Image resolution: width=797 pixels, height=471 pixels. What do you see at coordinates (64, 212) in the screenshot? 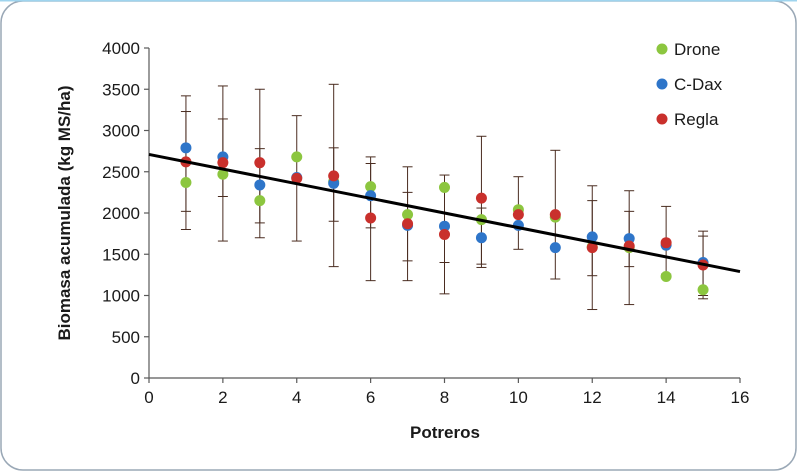
I see `y-axis-title: Biomasa acumulada (kg MS/ha)` at bounding box center [64, 212].